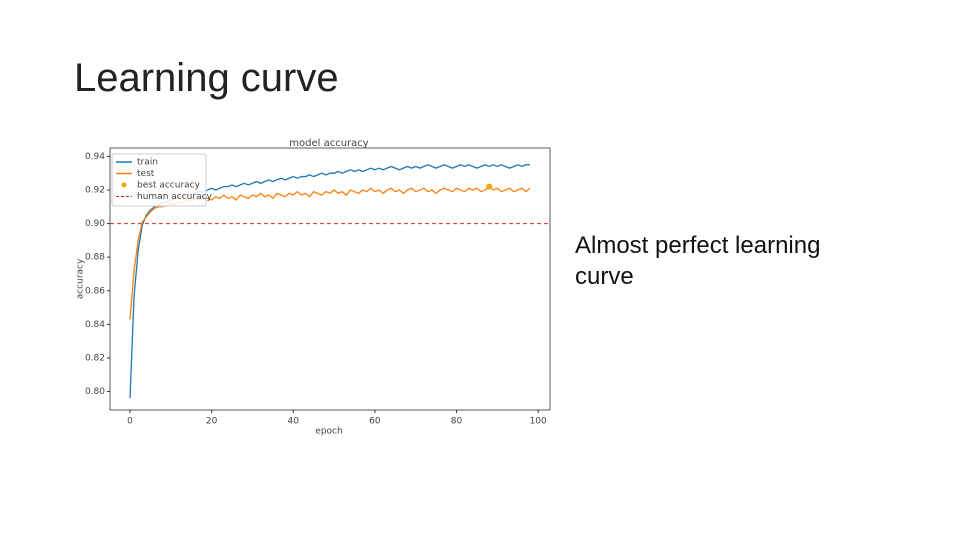 This screenshot has width=960, height=540. I want to click on y-tick-label: 0.88, so click(95, 258).